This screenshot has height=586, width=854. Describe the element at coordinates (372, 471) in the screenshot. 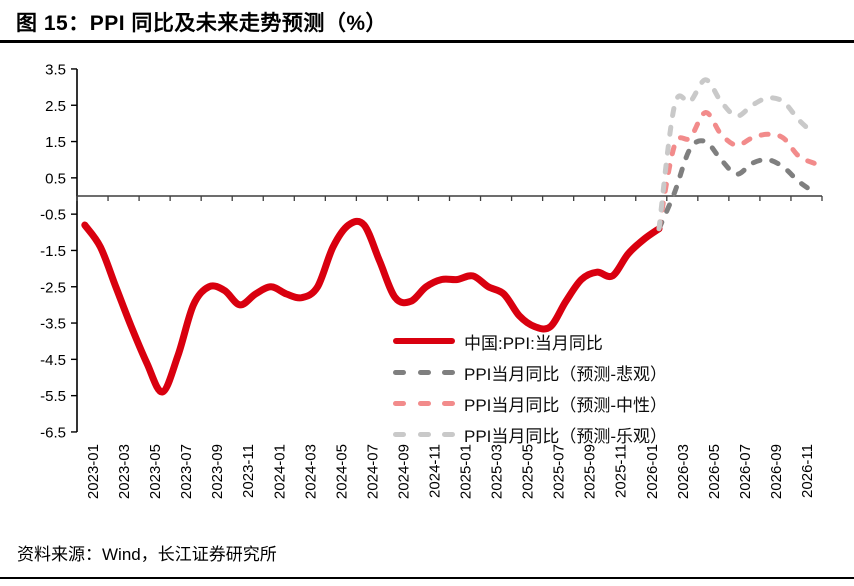

I see `x-tick-label: 2024-07` at that location.